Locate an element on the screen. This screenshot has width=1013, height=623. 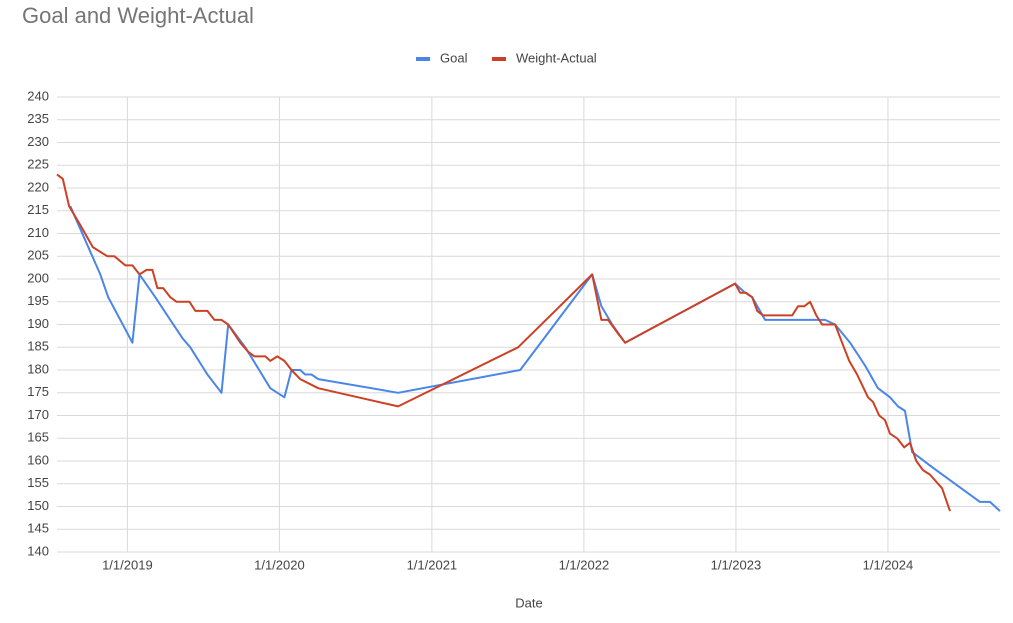
y-tick-label: 215 is located at coordinates (38, 209).